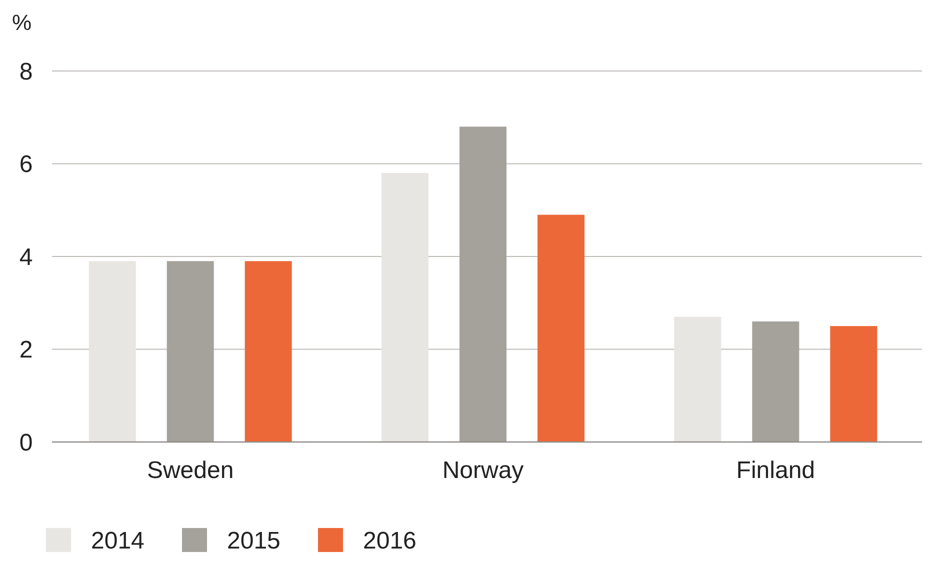 The width and height of the screenshot is (934, 562). I want to click on y-tick-label: 4, so click(26, 257).